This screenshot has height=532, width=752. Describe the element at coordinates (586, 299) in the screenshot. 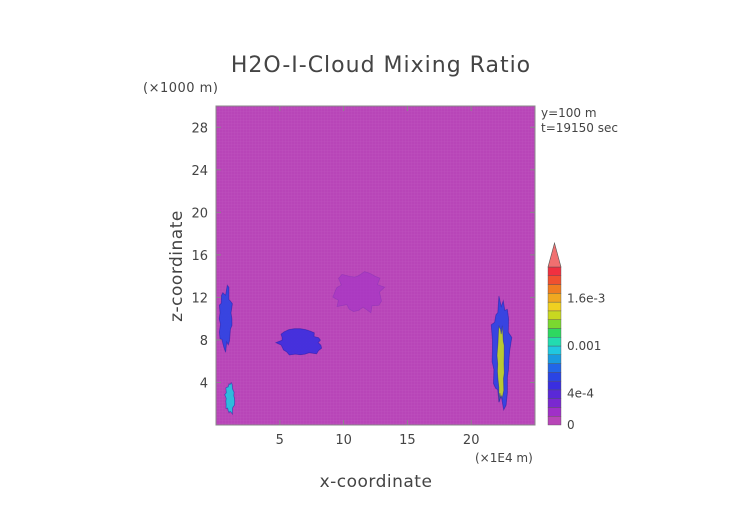

I see `colorbar-label: 1.6e-3` at that location.